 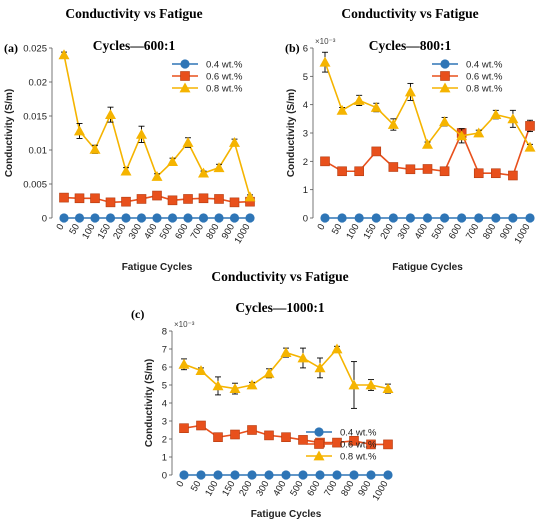 What do you see at coordinates (245, 488) in the screenshot?
I see `x-tick-label: 200` at bounding box center [245, 488].